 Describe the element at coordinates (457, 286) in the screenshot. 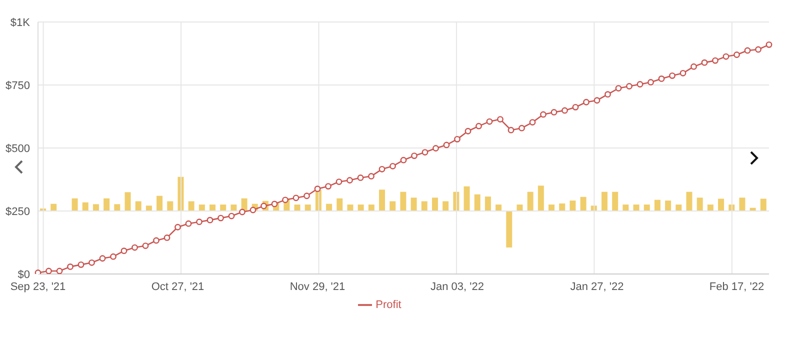

I see `x-tick-label: Jan 03, '22` at that location.